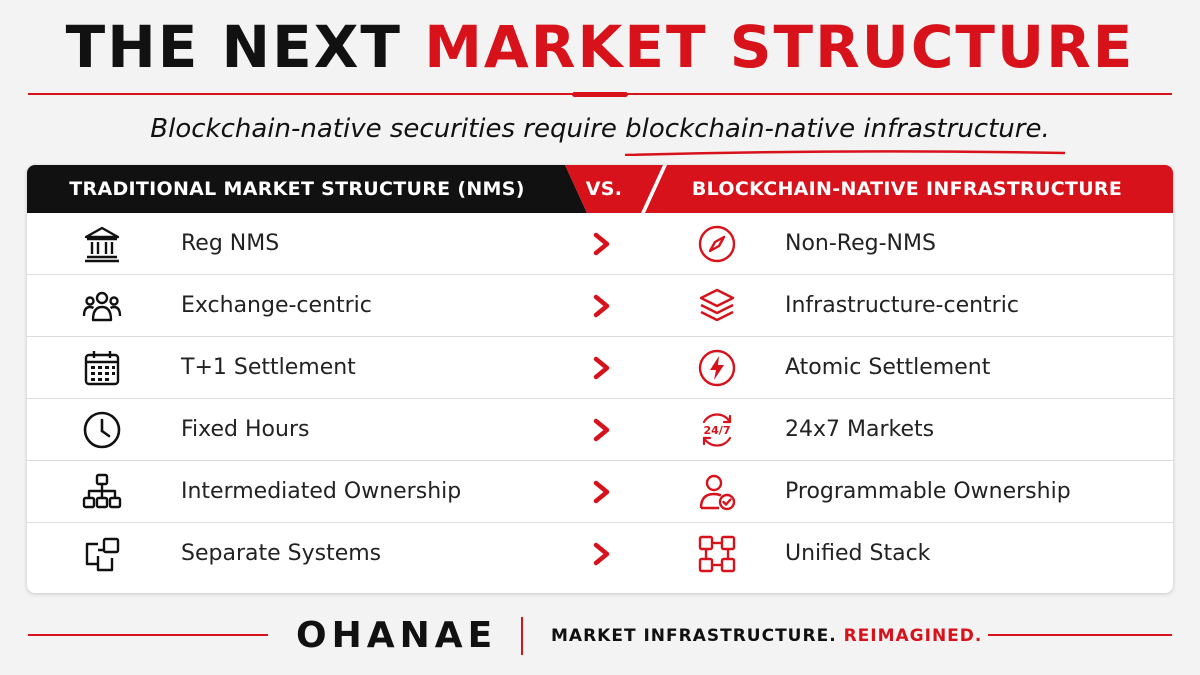 Image resolution: width=1200 pixels, height=675 pixels. I want to click on header-band-shape, so click(600, 189).